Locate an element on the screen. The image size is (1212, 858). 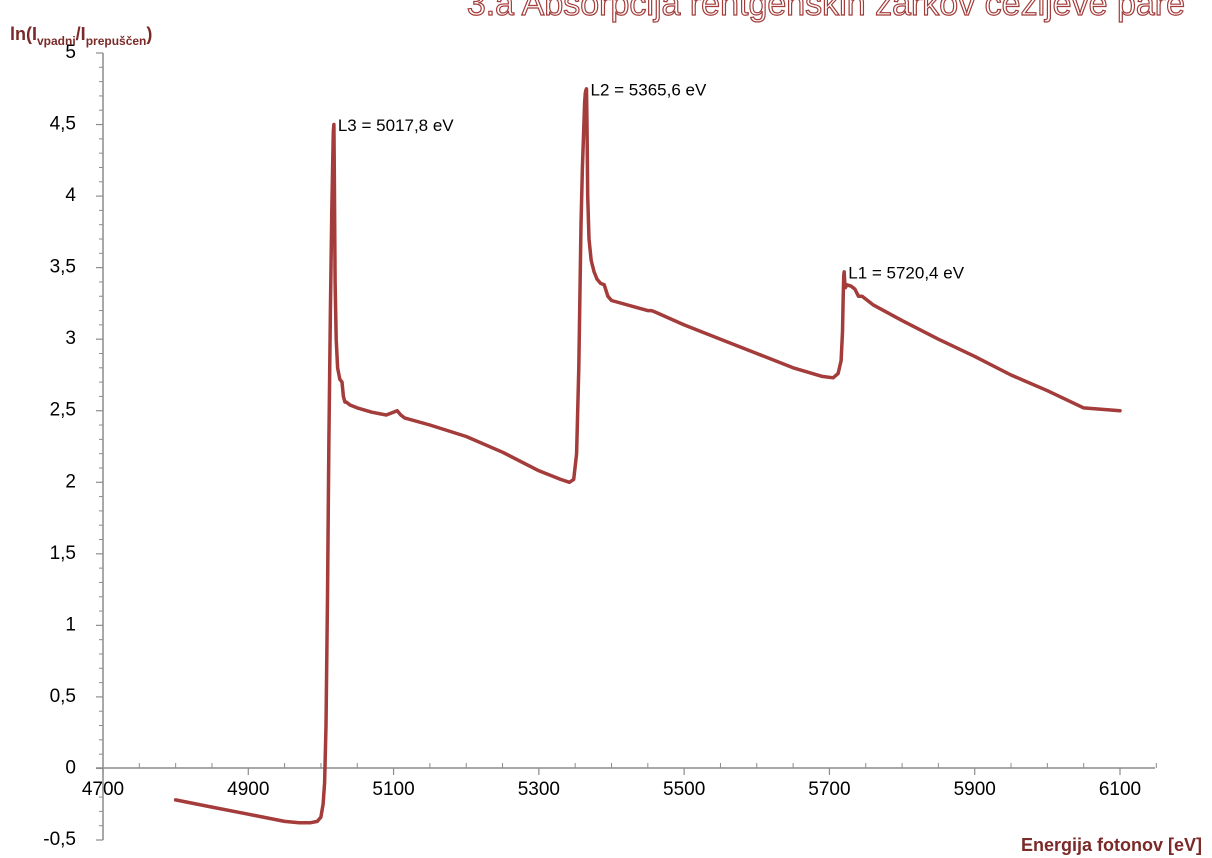
y-tick-label: 4,5 is located at coordinates (63, 124).